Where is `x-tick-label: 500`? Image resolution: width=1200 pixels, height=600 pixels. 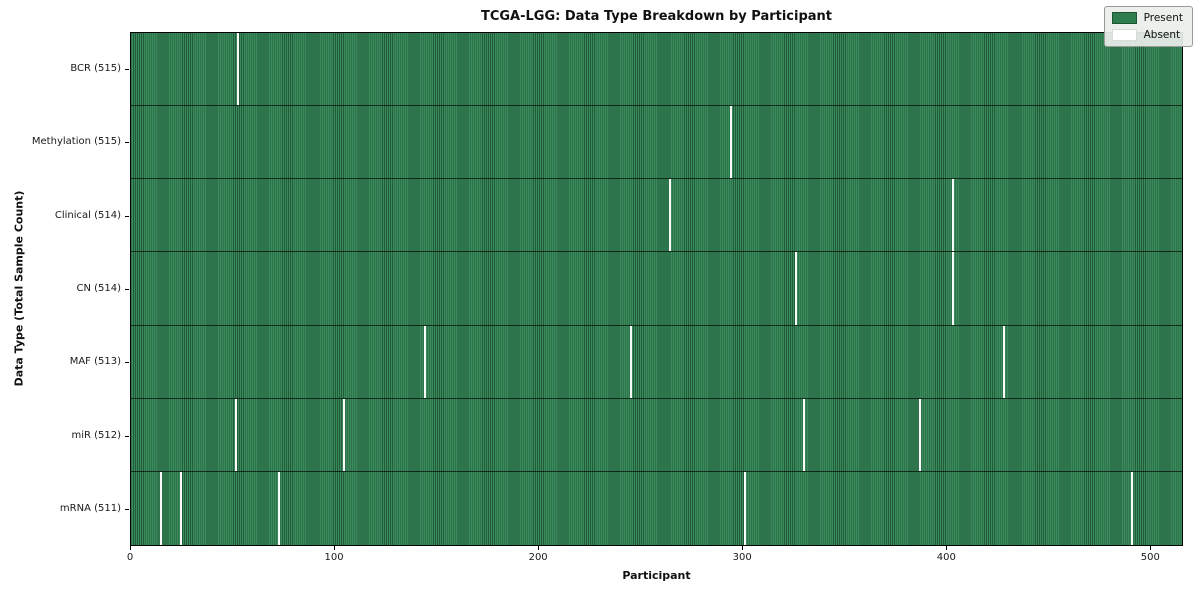 x-tick-label: 500 is located at coordinates (1150, 557).